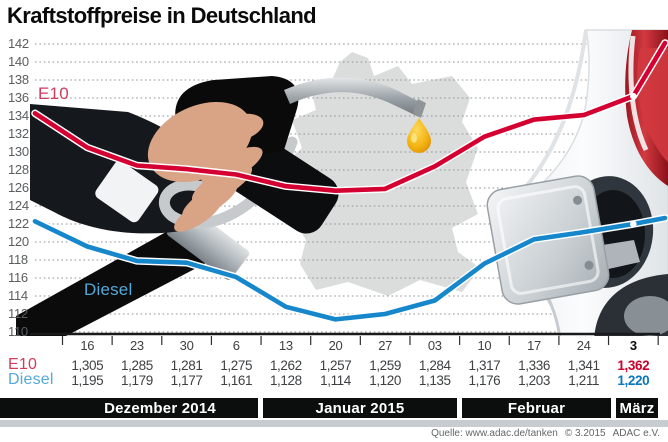 This screenshot has width=668, height=442. Describe the element at coordinates (186, 380) in the screenshot. I see `table-diesel-cell: 1,177` at that location.